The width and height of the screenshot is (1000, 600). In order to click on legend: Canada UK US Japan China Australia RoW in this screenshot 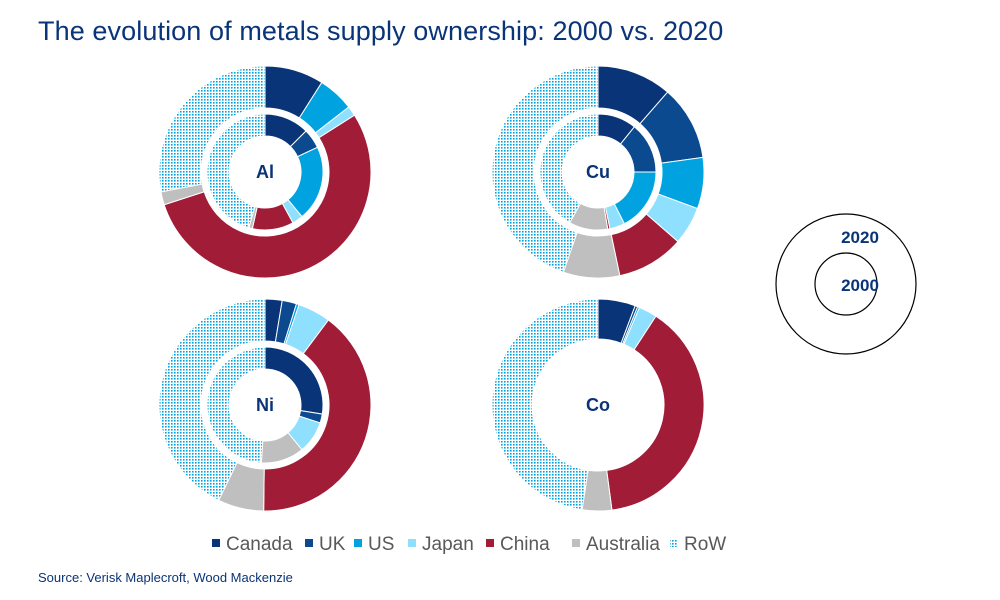, I will do `click(469, 544)`.